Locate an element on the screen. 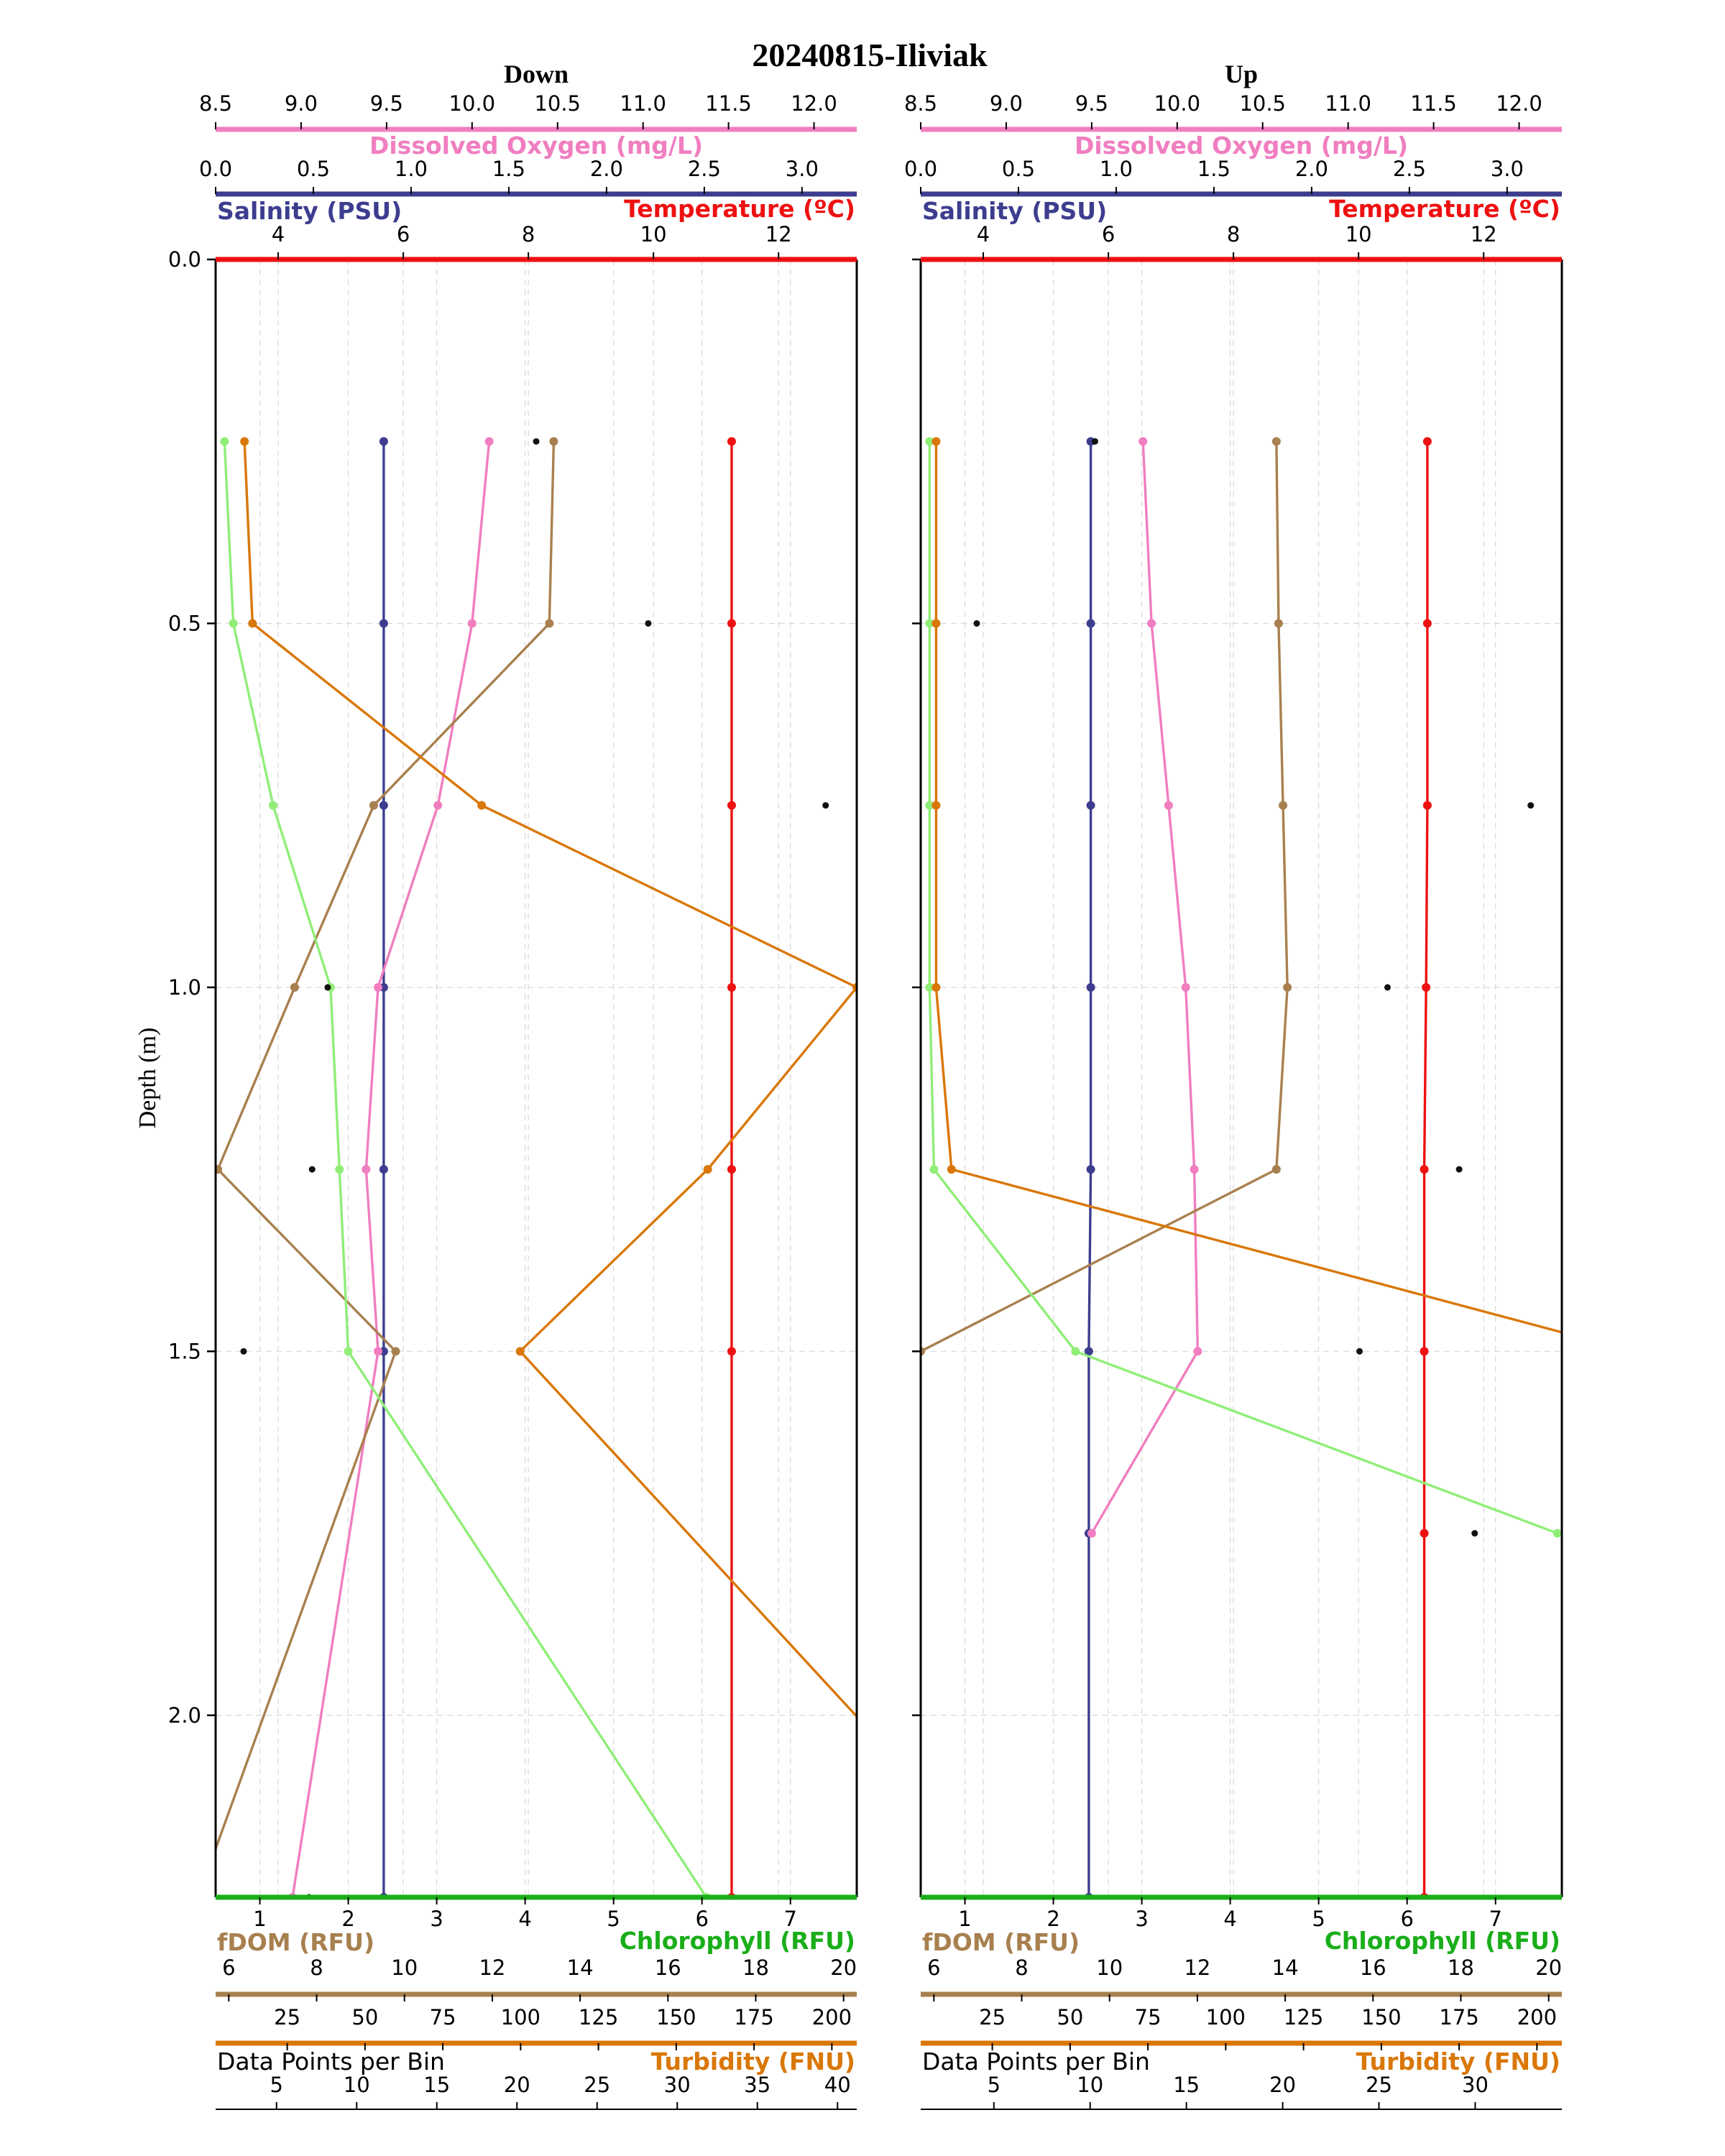  points-tick-label: 50 is located at coordinates (1070, 2018).